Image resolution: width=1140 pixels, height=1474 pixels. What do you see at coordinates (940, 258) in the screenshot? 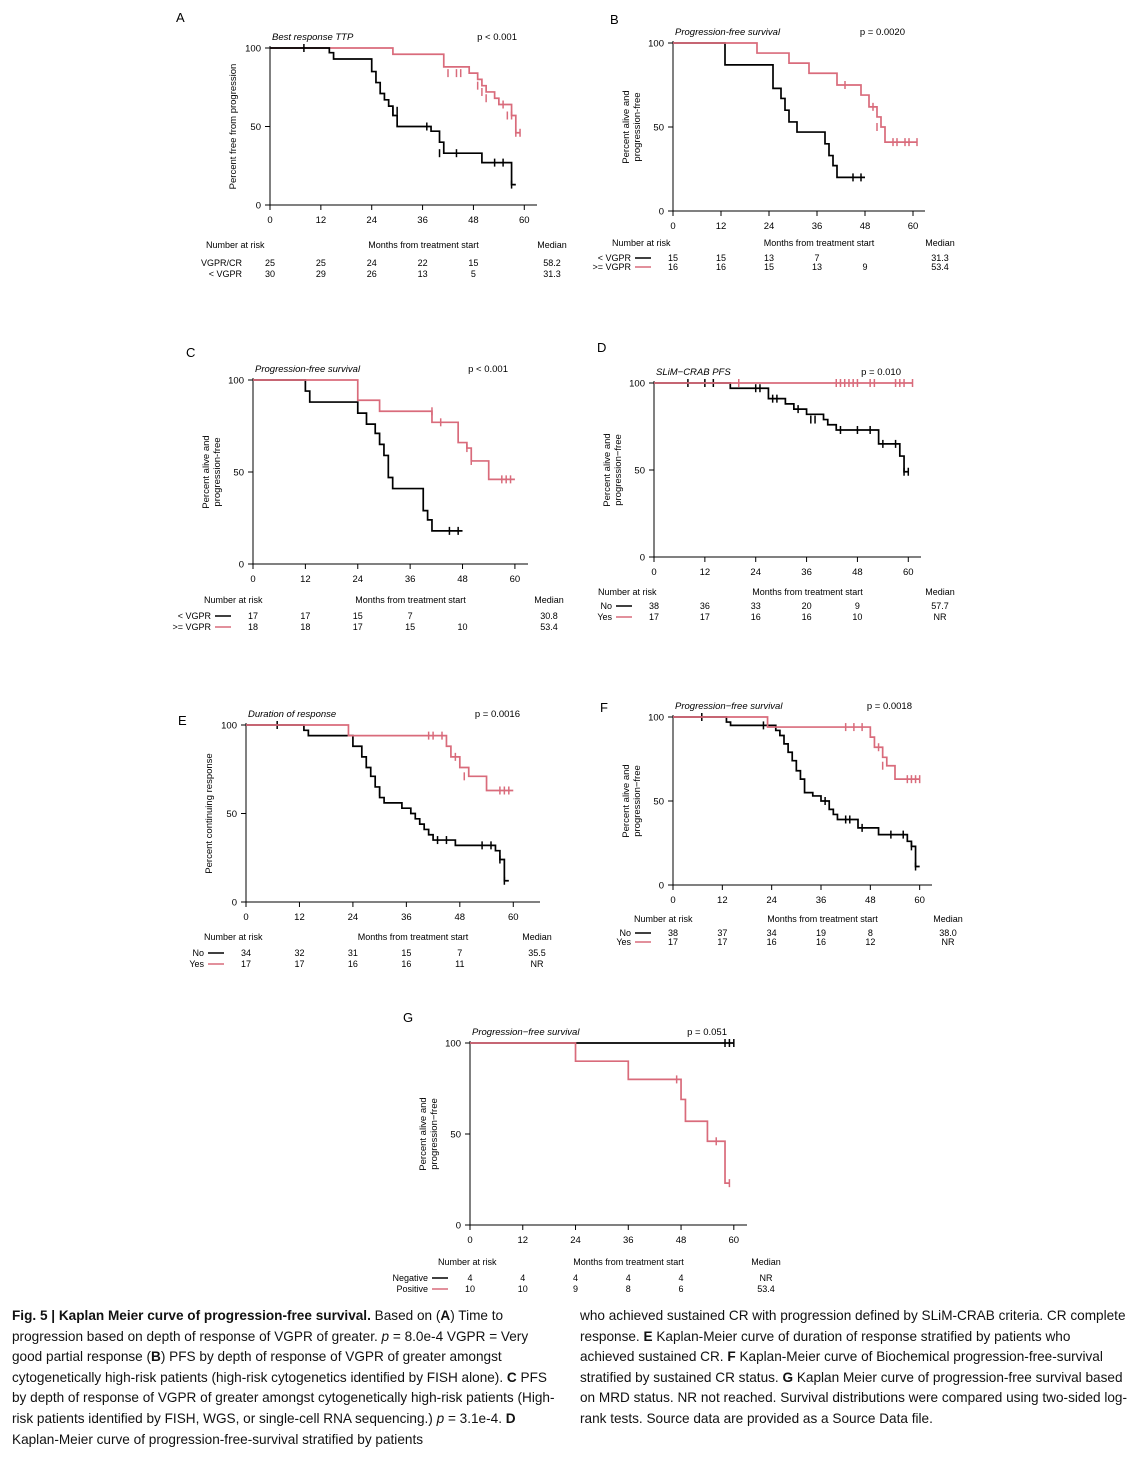
I see `median-value: 31.3` at bounding box center [940, 258].